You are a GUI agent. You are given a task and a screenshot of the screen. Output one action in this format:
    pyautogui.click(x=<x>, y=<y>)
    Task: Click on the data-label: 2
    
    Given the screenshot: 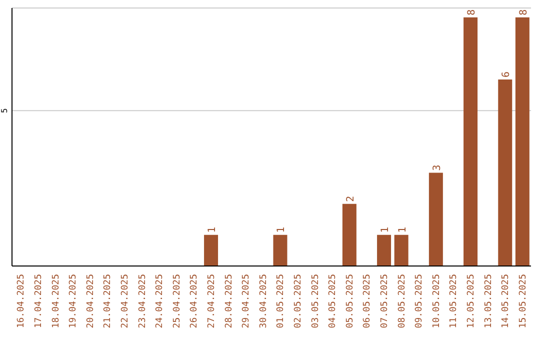 What is the action you would take?
    pyautogui.click(x=350, y=199)
    